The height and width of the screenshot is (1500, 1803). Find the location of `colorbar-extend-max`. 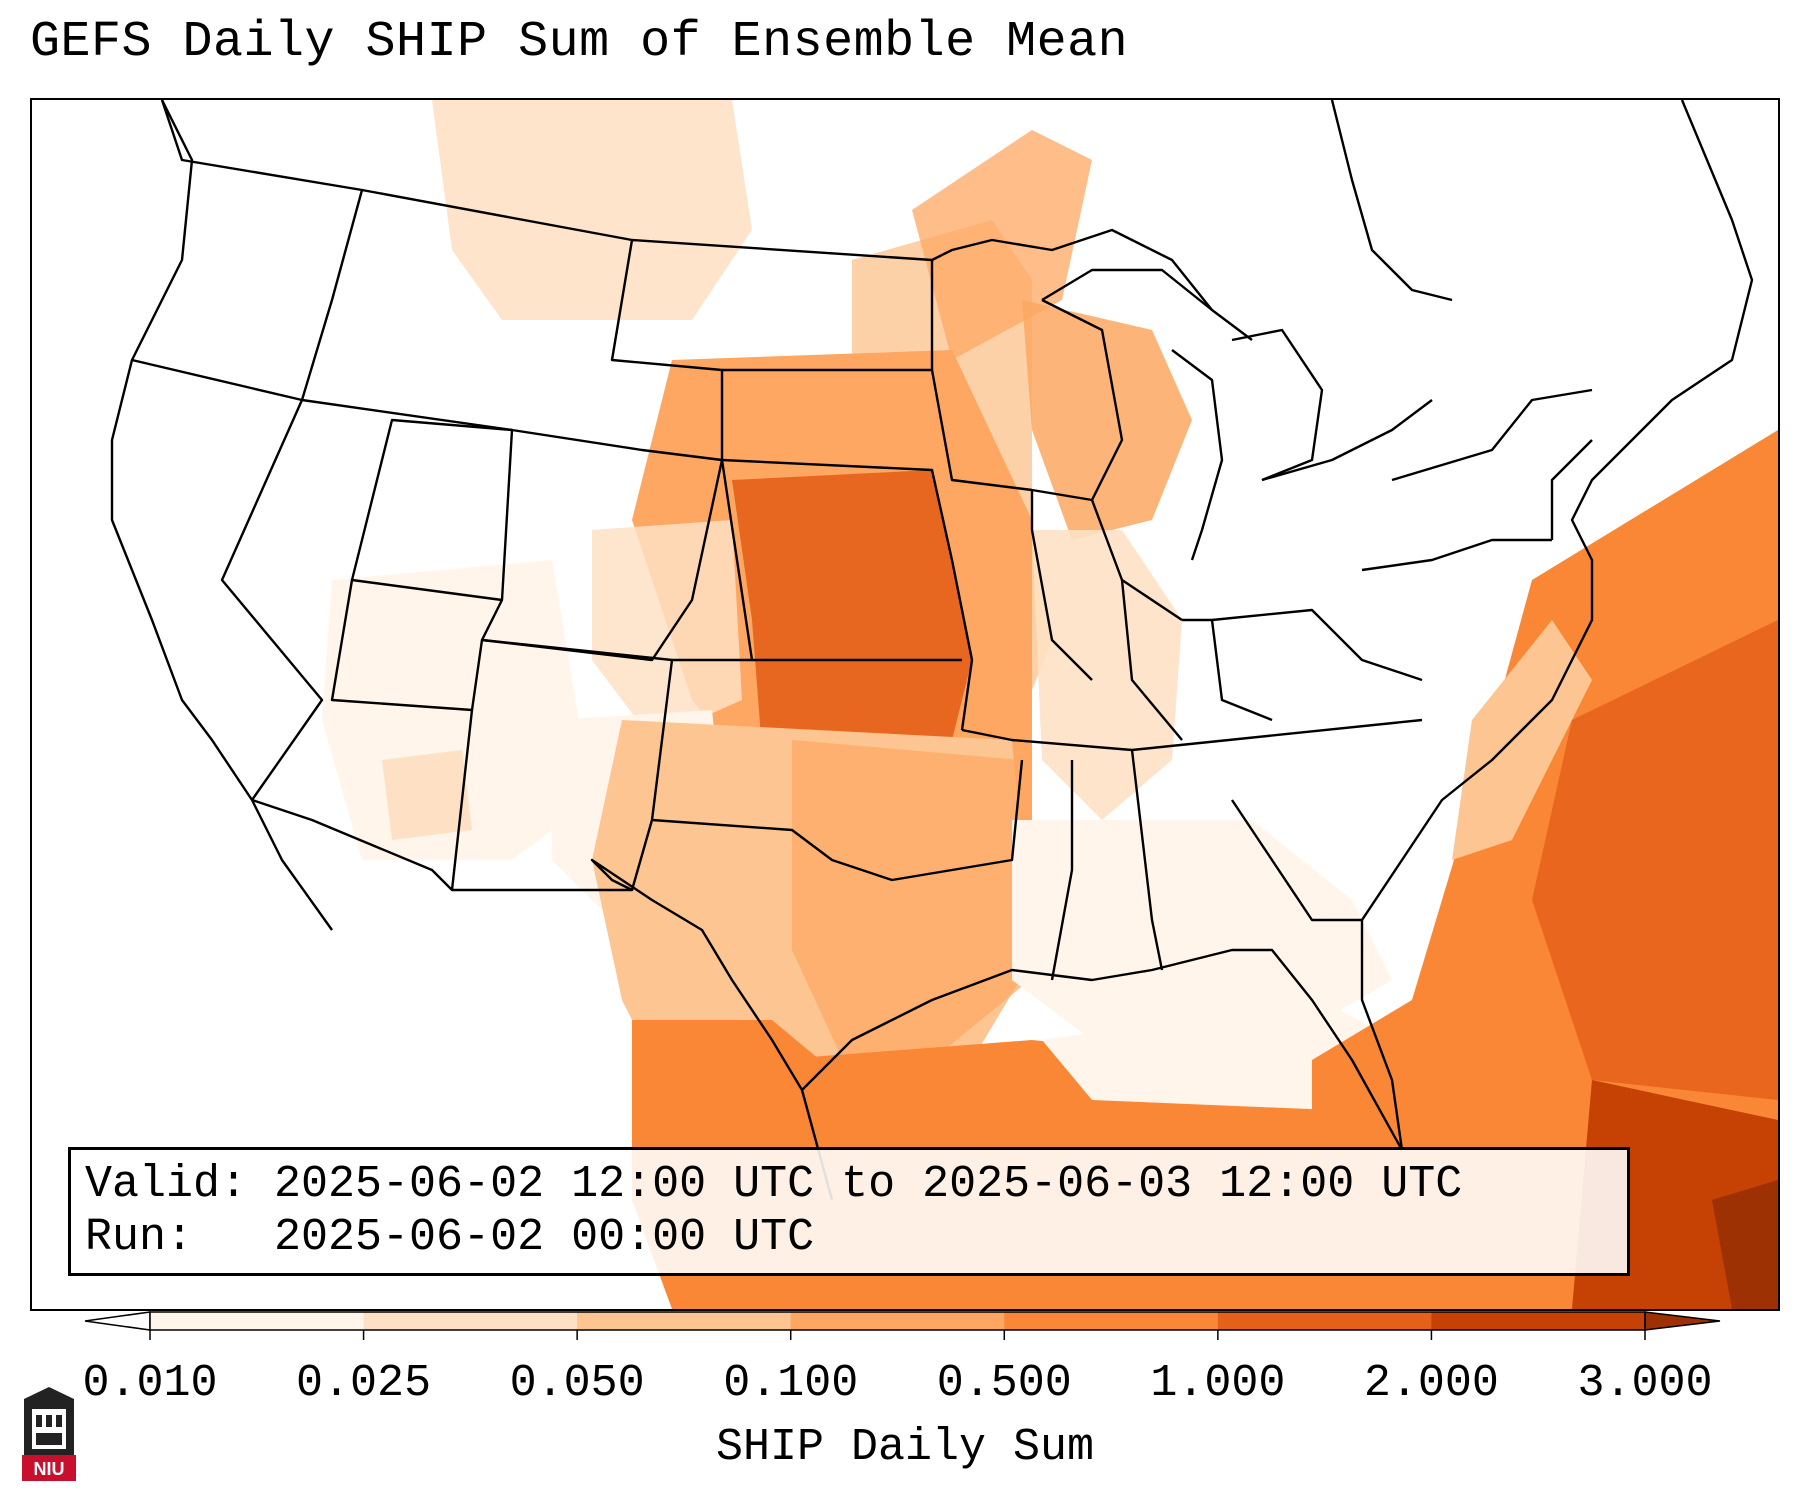

colorbar-extend-max is located at coordinates (1682, 1321).